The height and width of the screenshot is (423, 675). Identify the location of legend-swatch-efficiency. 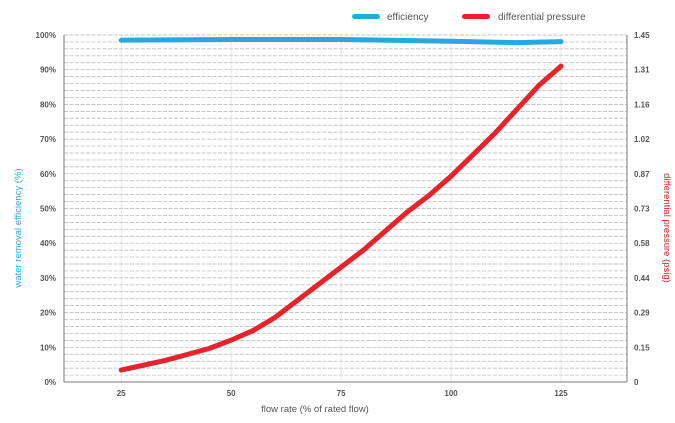
(366, 16).